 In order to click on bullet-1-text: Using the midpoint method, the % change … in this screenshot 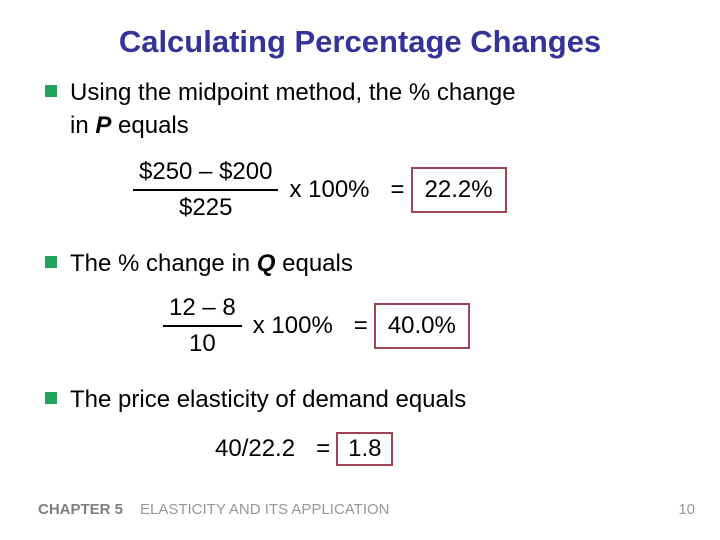, I will do `click(293, 109)`.